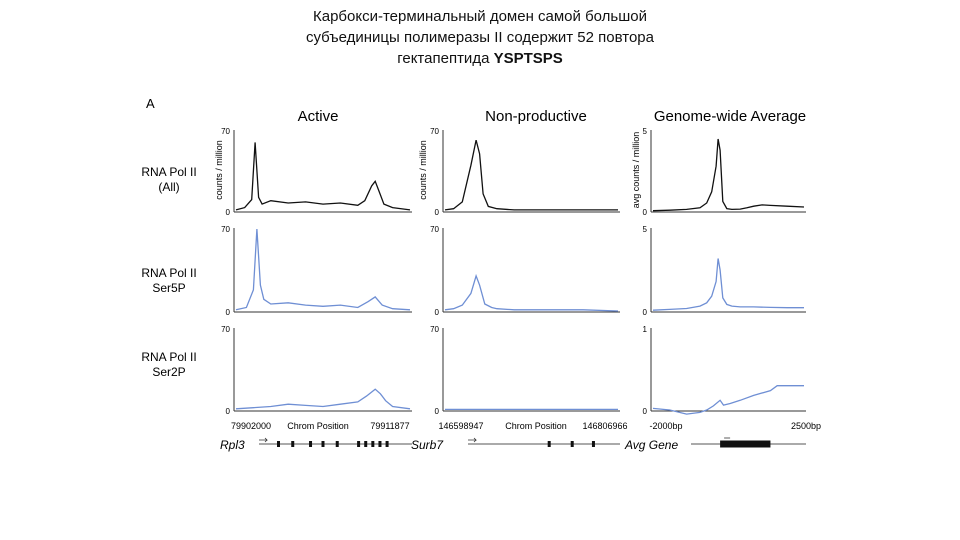  What do you see at coordinates (645, 329) in the screenshot?
I see `ytick-max-genome-wide-average-rna-pol-ii-ser2p: 1` at bounding box center [645, 329].